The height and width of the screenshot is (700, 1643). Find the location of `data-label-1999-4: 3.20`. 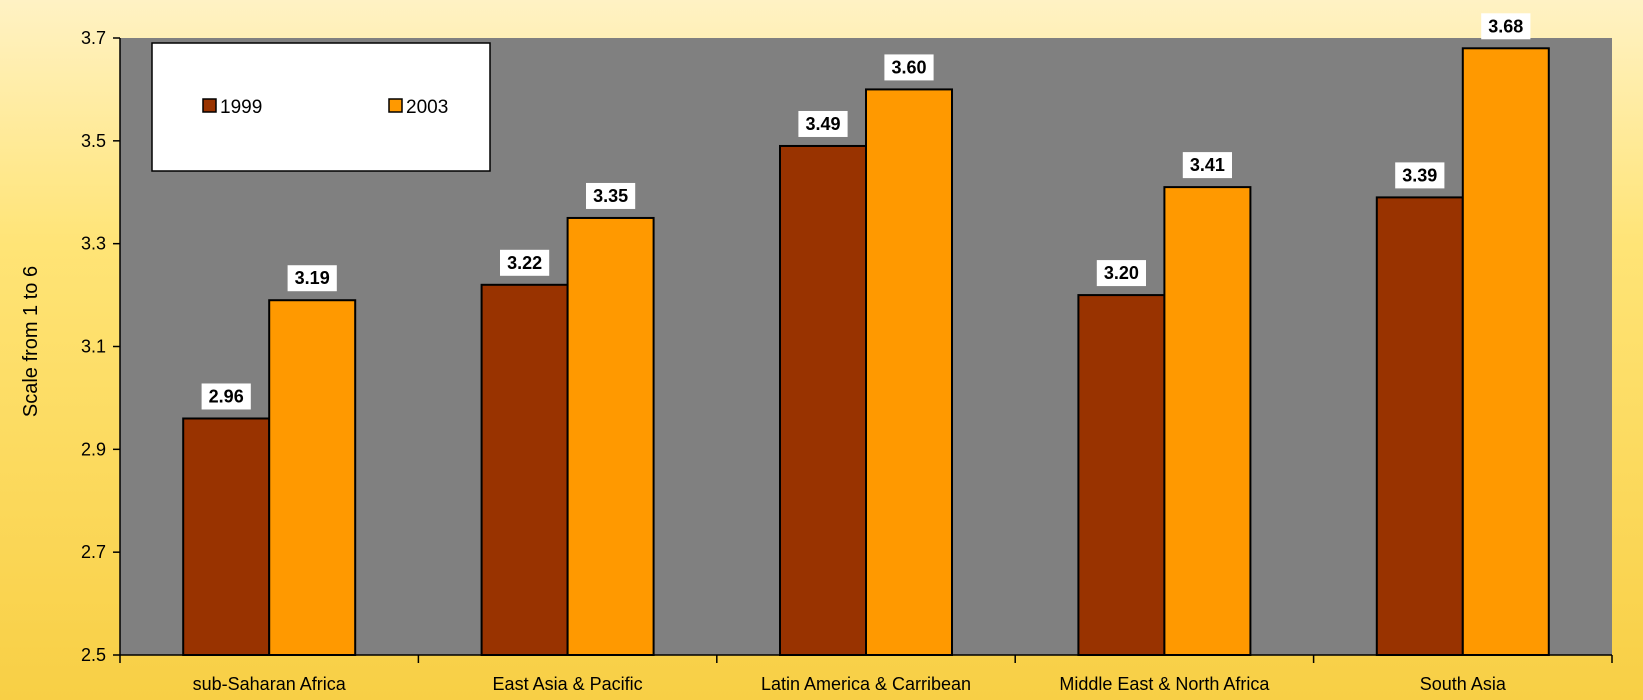

data-label-1999-4: 3.20 is located at coordinates (1121, 273).